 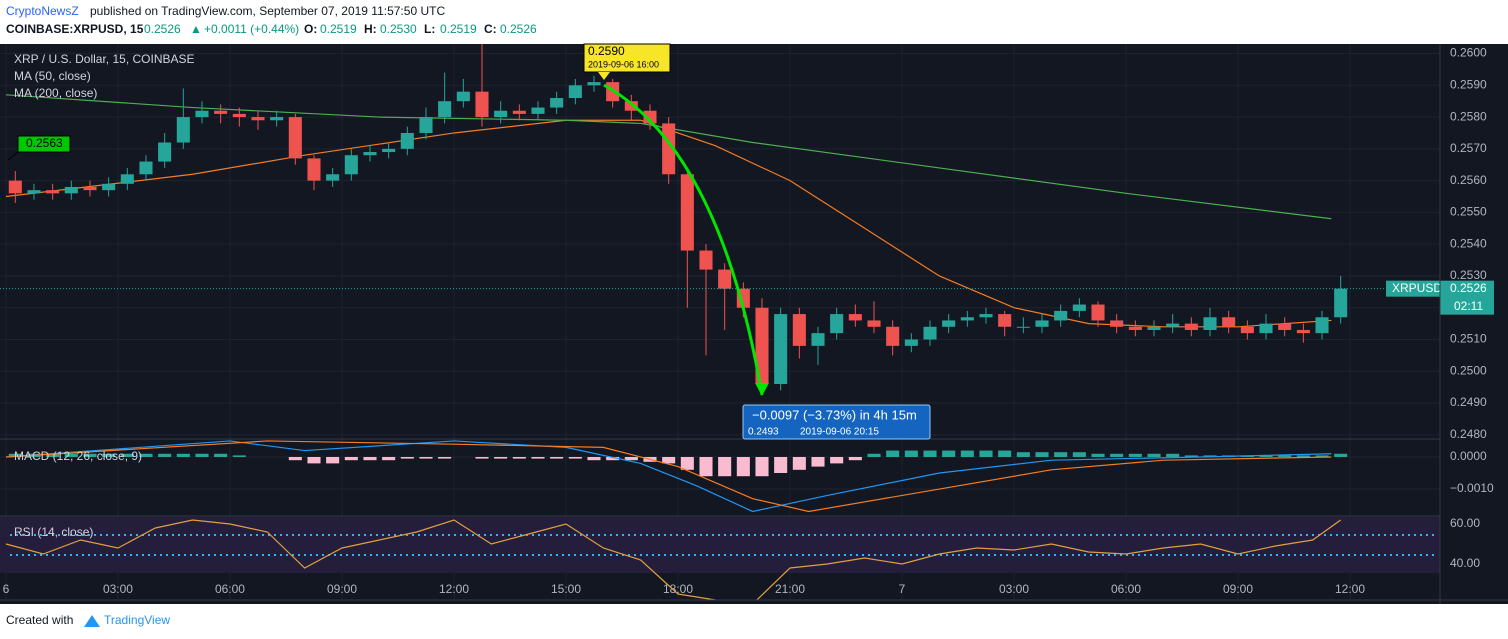 I want to click on y-tick-label: 0.2490, so click(x=1468, y=402).